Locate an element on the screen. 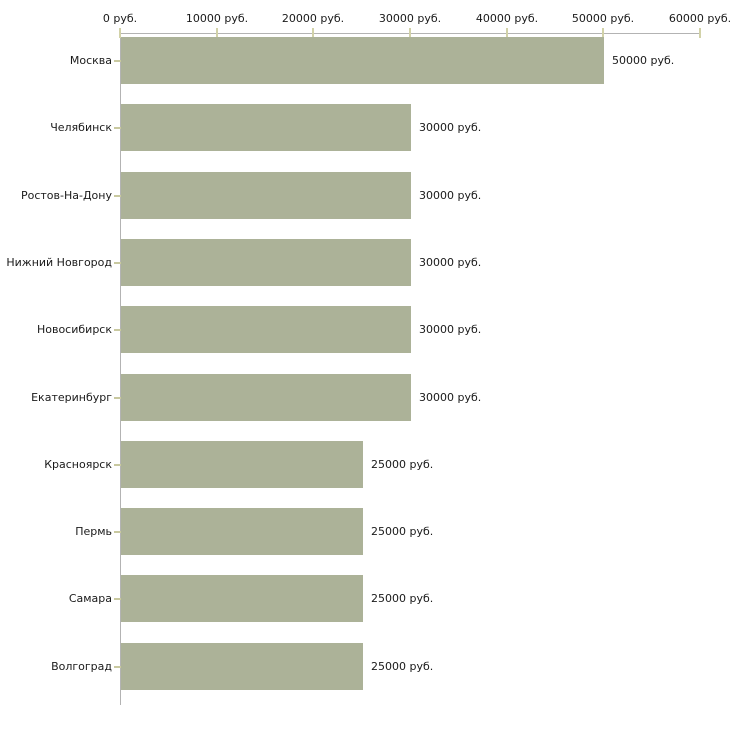 The width and height of the screenshot is (730, 730). x-axis-tick-label: 60000 руб. is located at coordinates (699, 18).